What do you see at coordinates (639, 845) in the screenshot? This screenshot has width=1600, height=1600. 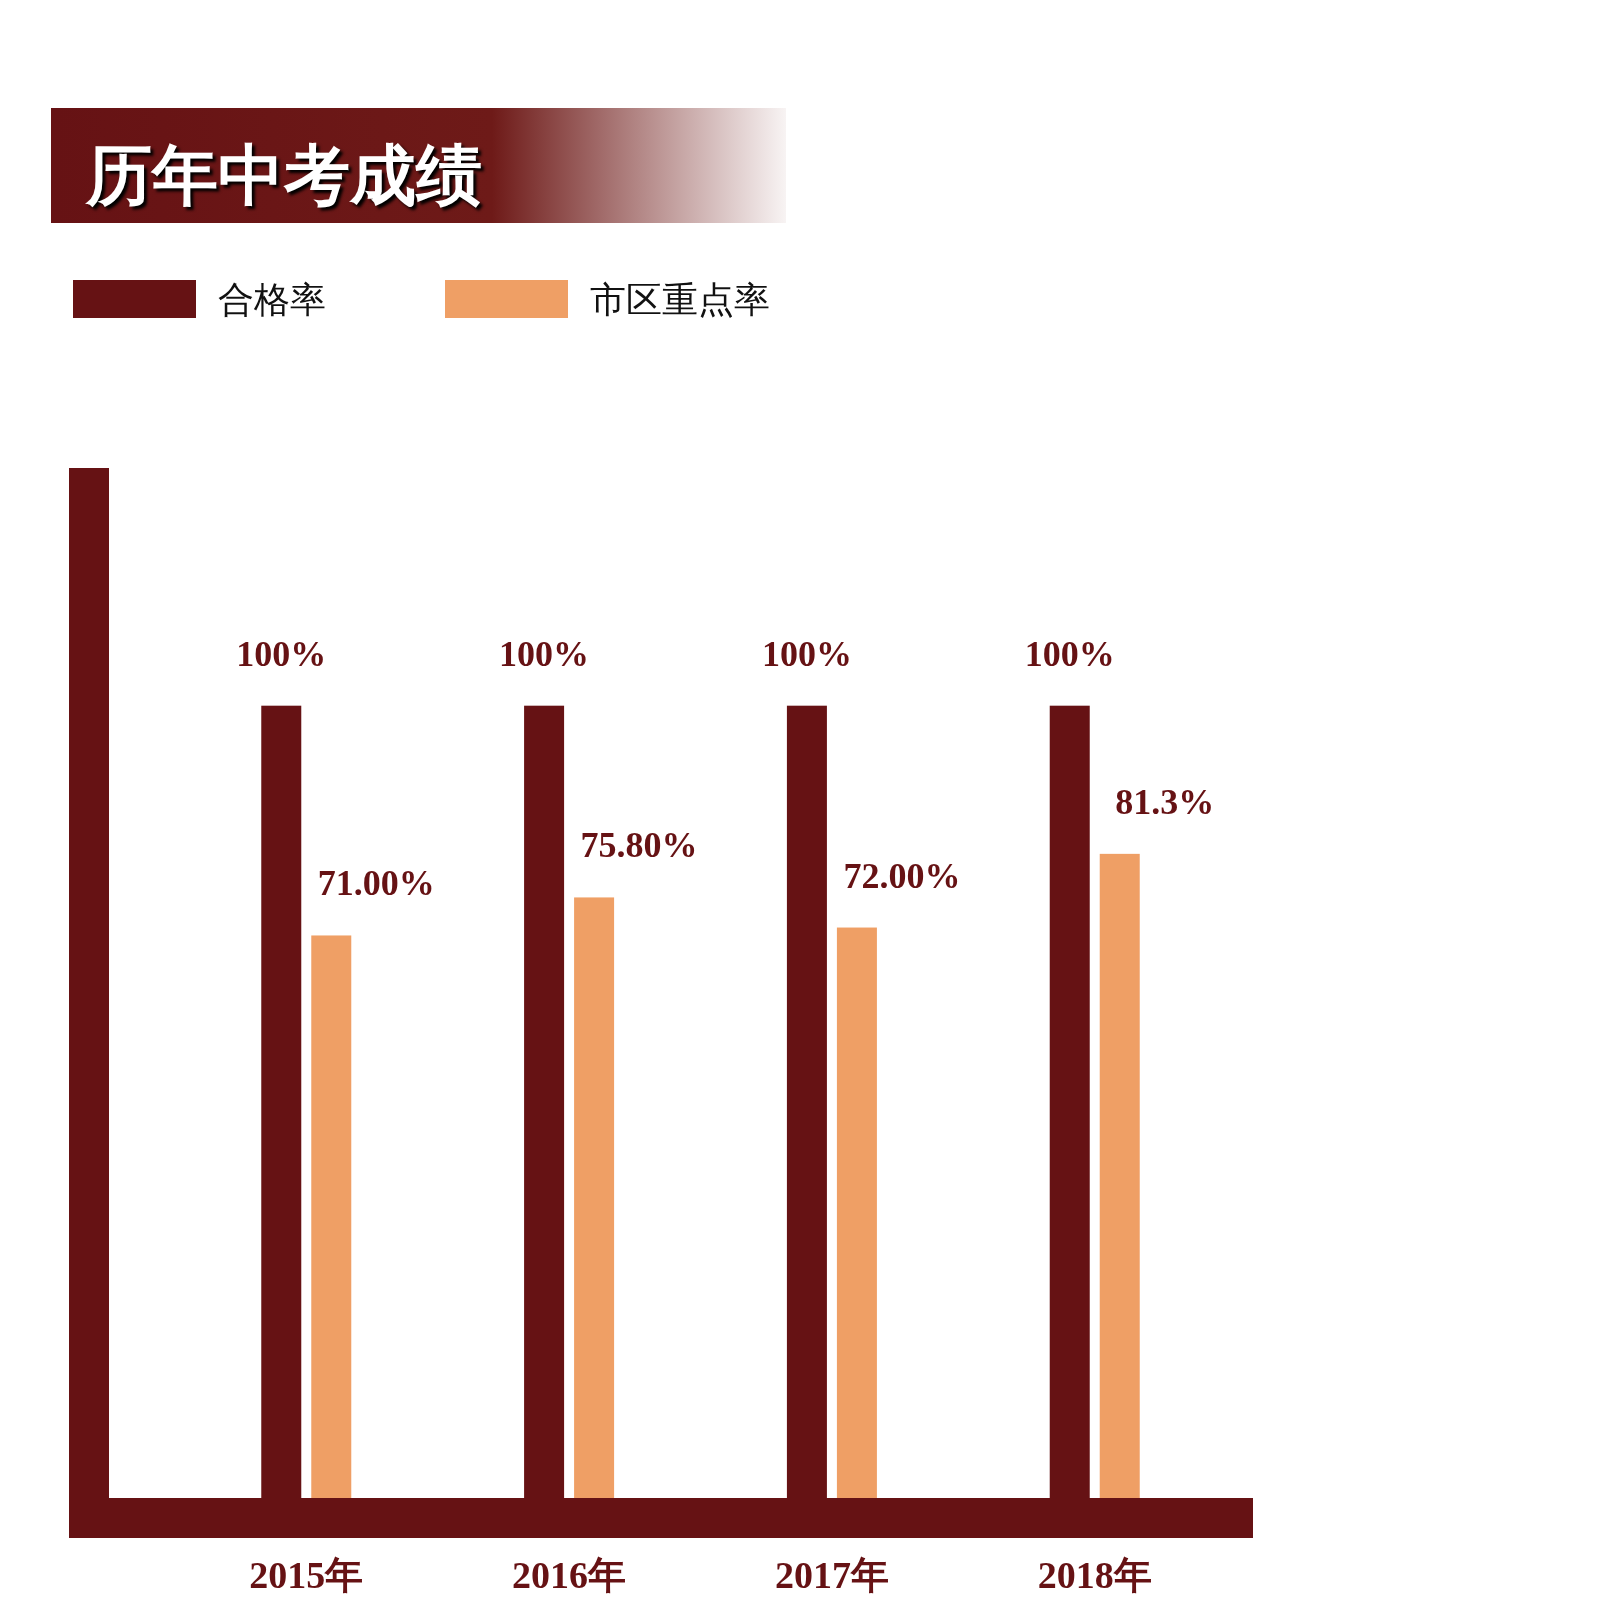 I see `data-label: 75.80%` at bounding box center [639, 845].